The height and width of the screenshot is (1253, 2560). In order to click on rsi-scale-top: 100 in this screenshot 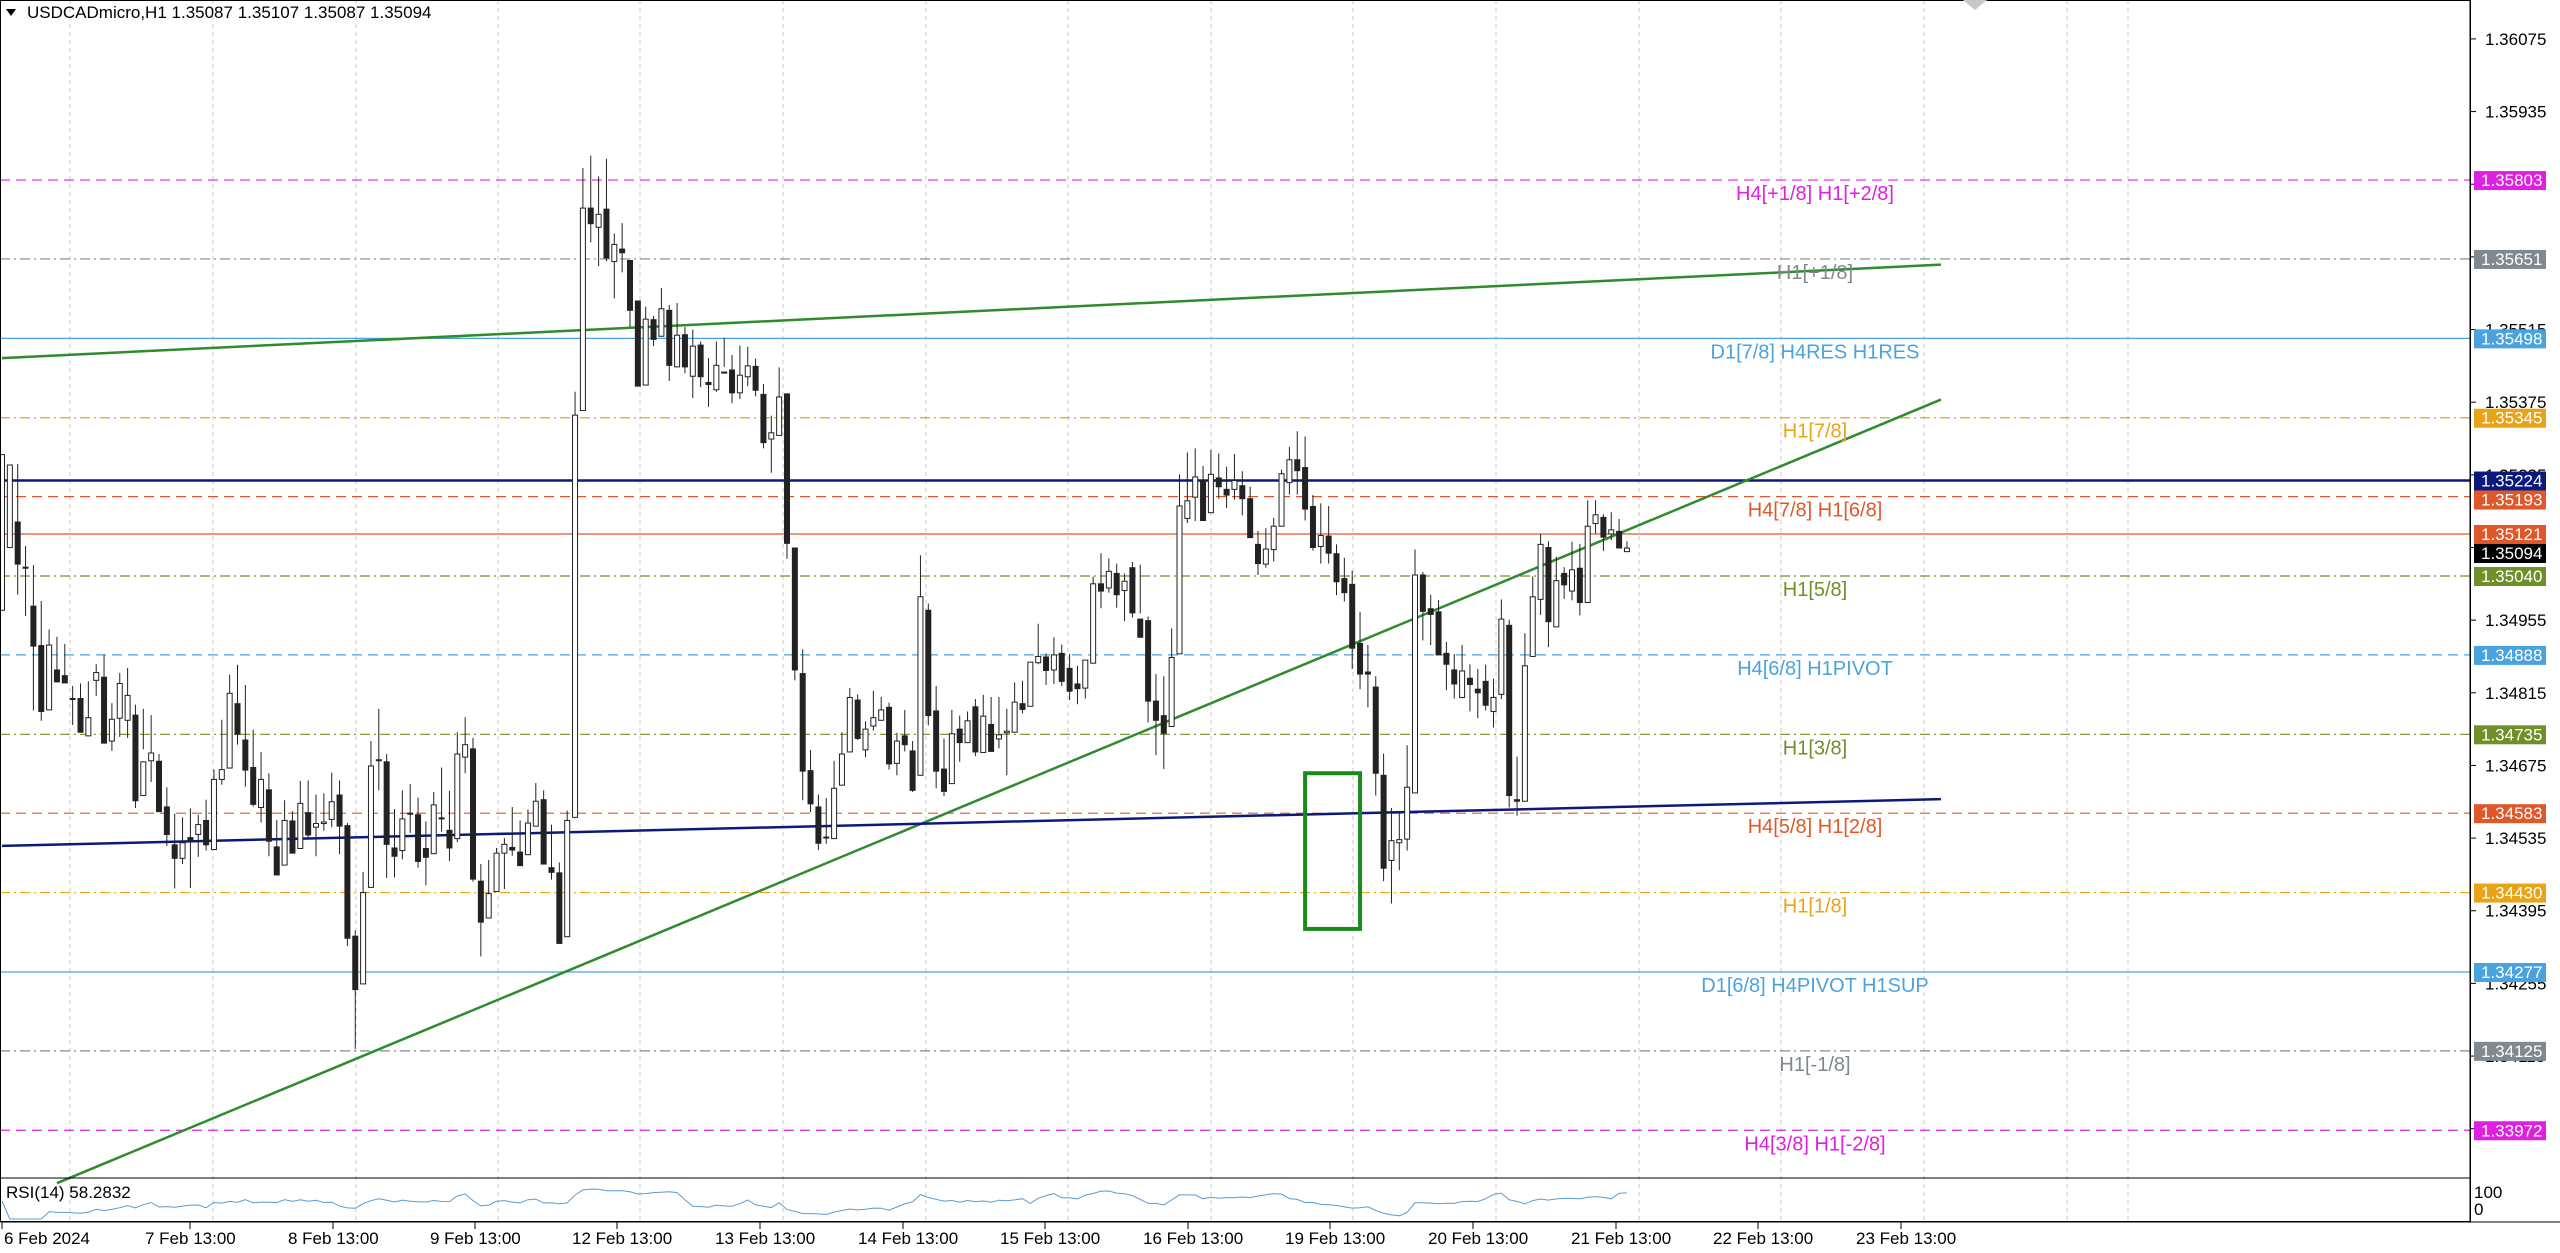, I will do `click(2488, 1192)`.